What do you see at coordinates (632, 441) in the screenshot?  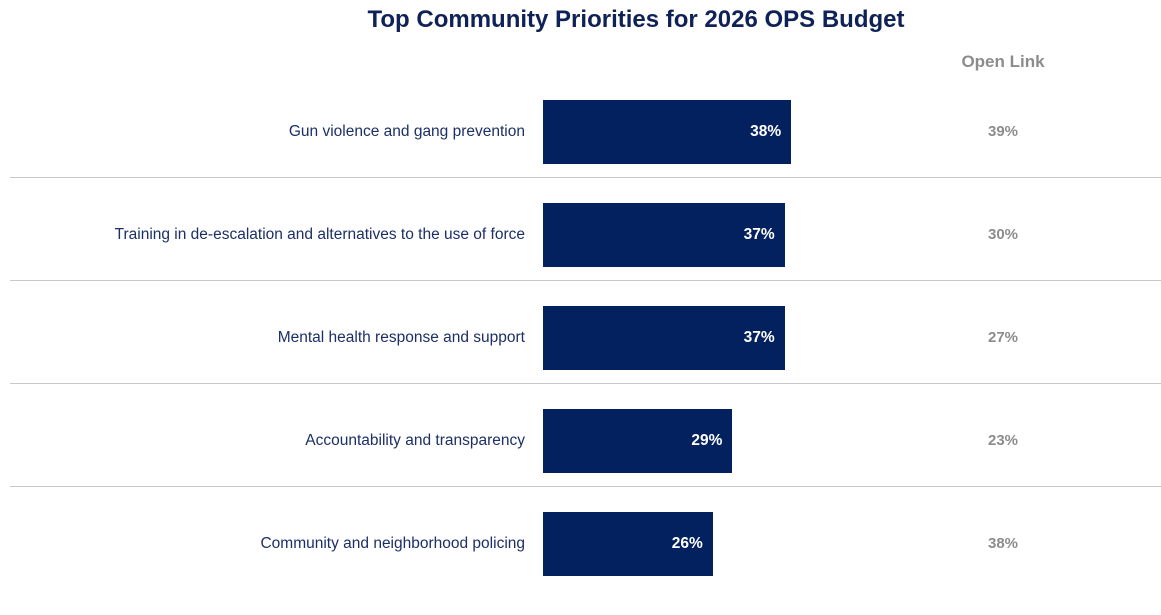 I see `bar-value-label: 29%` at bounding box center [632, 441].